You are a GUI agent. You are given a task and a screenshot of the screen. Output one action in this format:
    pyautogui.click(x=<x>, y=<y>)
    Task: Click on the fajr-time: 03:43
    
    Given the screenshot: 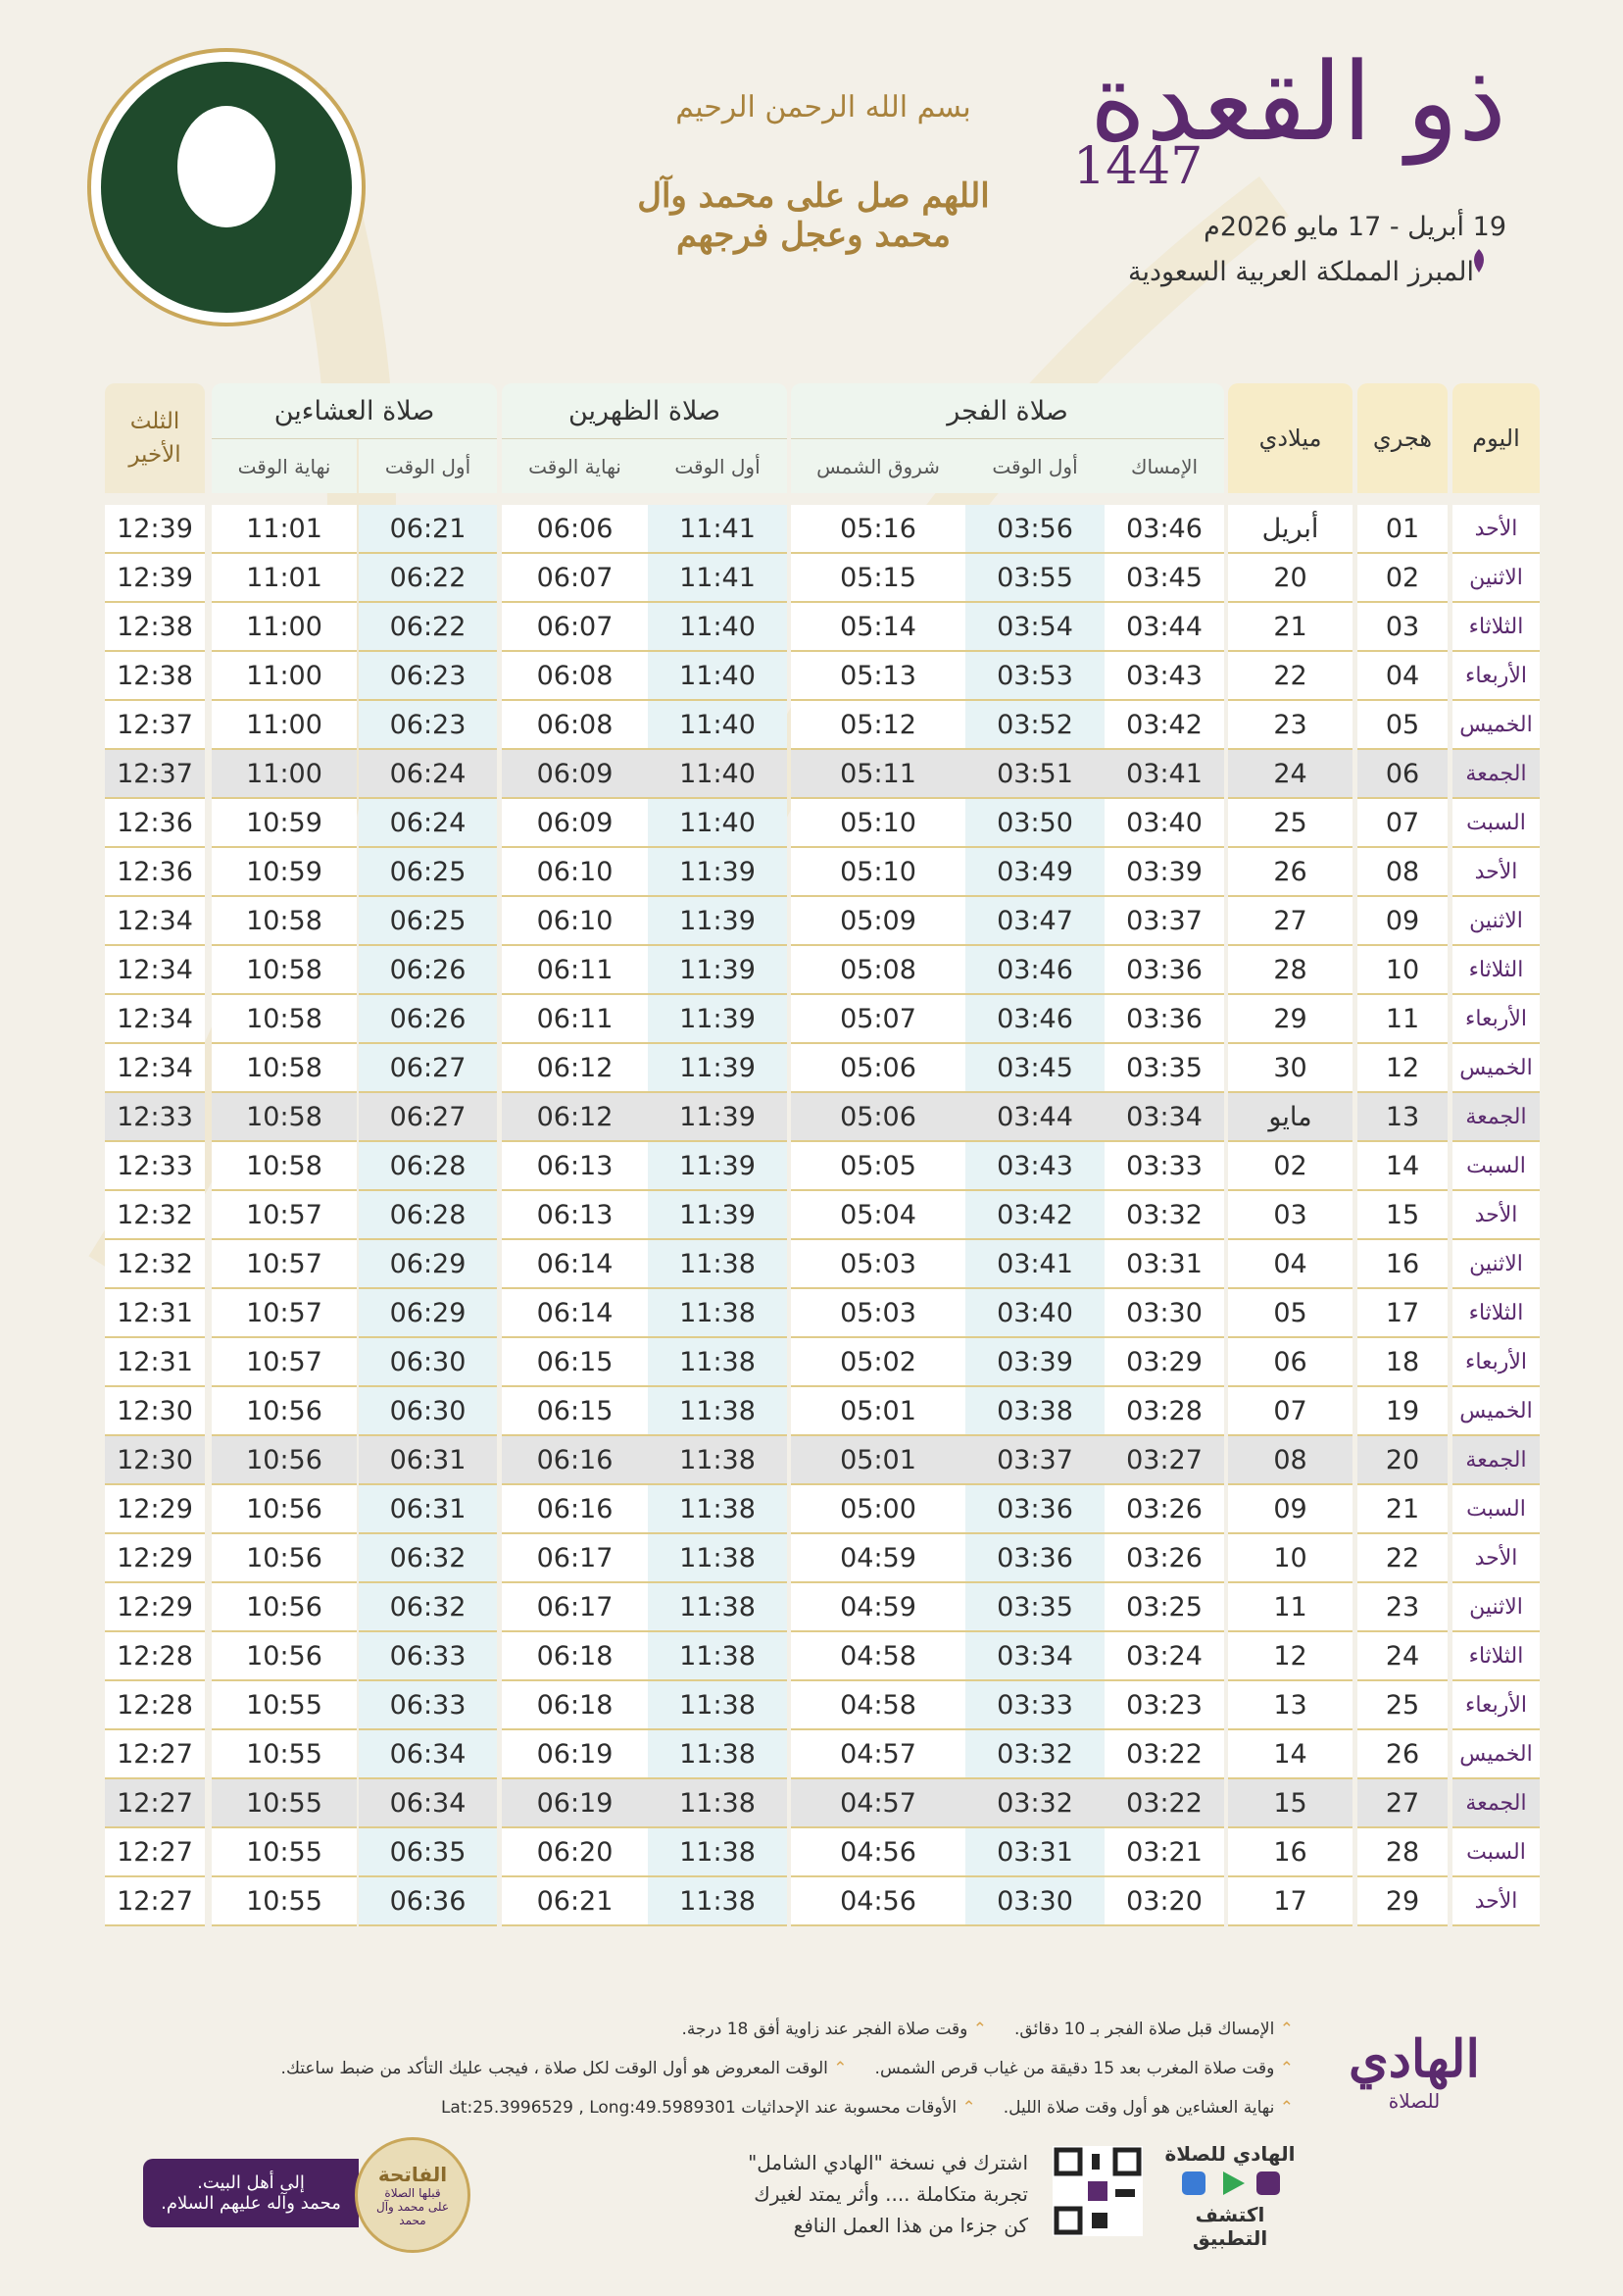 What is the action you would take?
    pyautogui.click(x=1035, y=1166)
    